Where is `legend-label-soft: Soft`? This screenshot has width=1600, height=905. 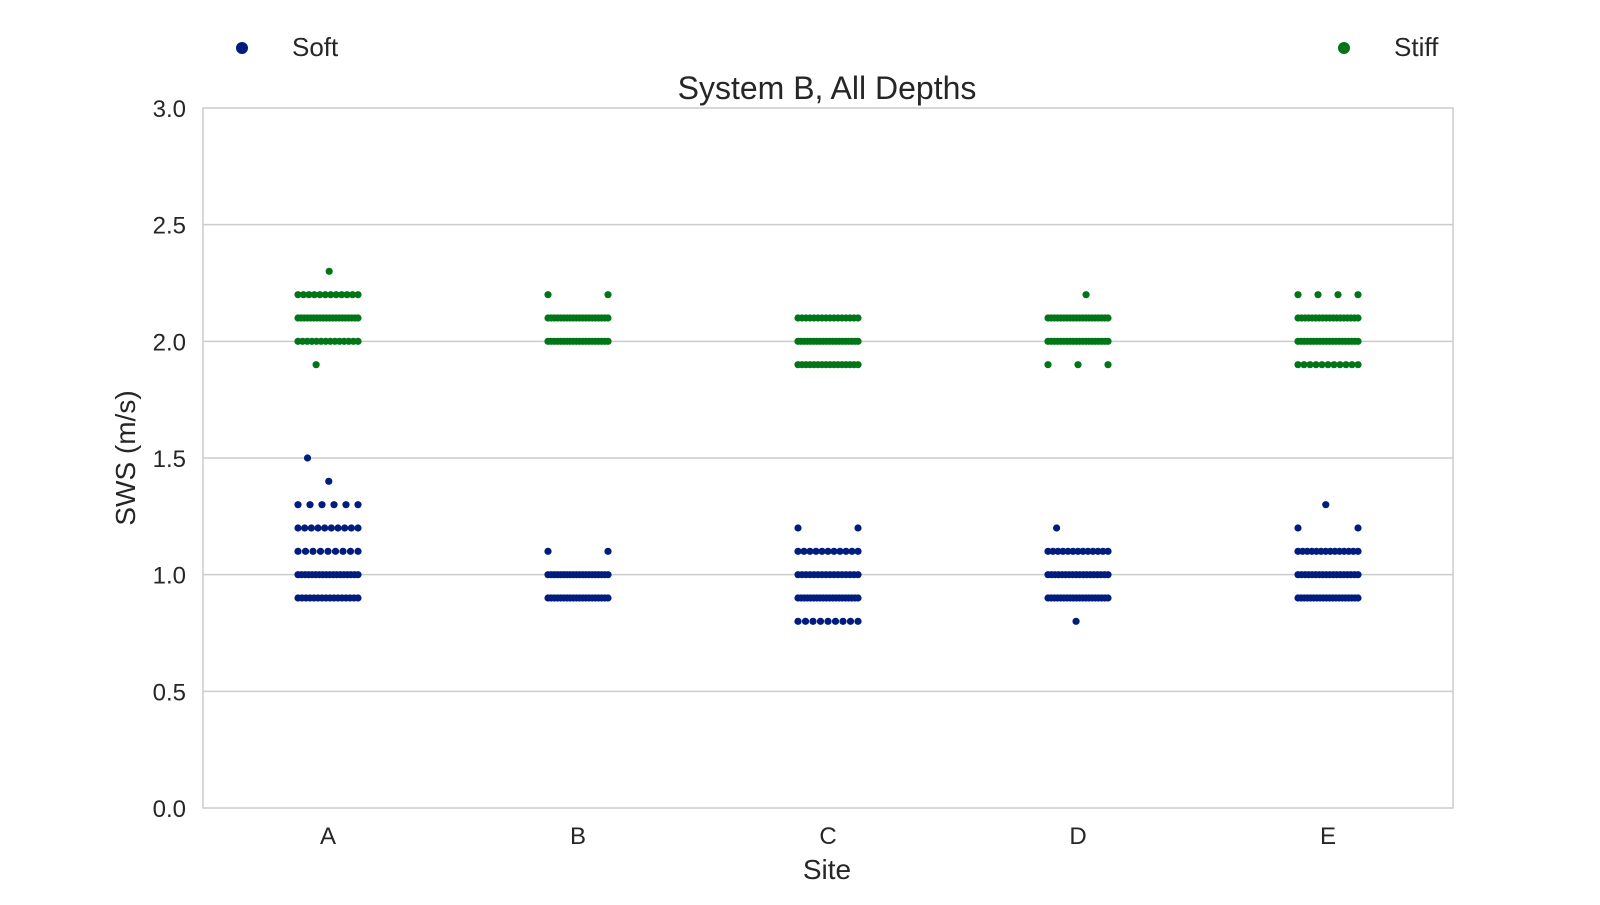 legend-label-soft: Soft is located at coordinates (315, 47).